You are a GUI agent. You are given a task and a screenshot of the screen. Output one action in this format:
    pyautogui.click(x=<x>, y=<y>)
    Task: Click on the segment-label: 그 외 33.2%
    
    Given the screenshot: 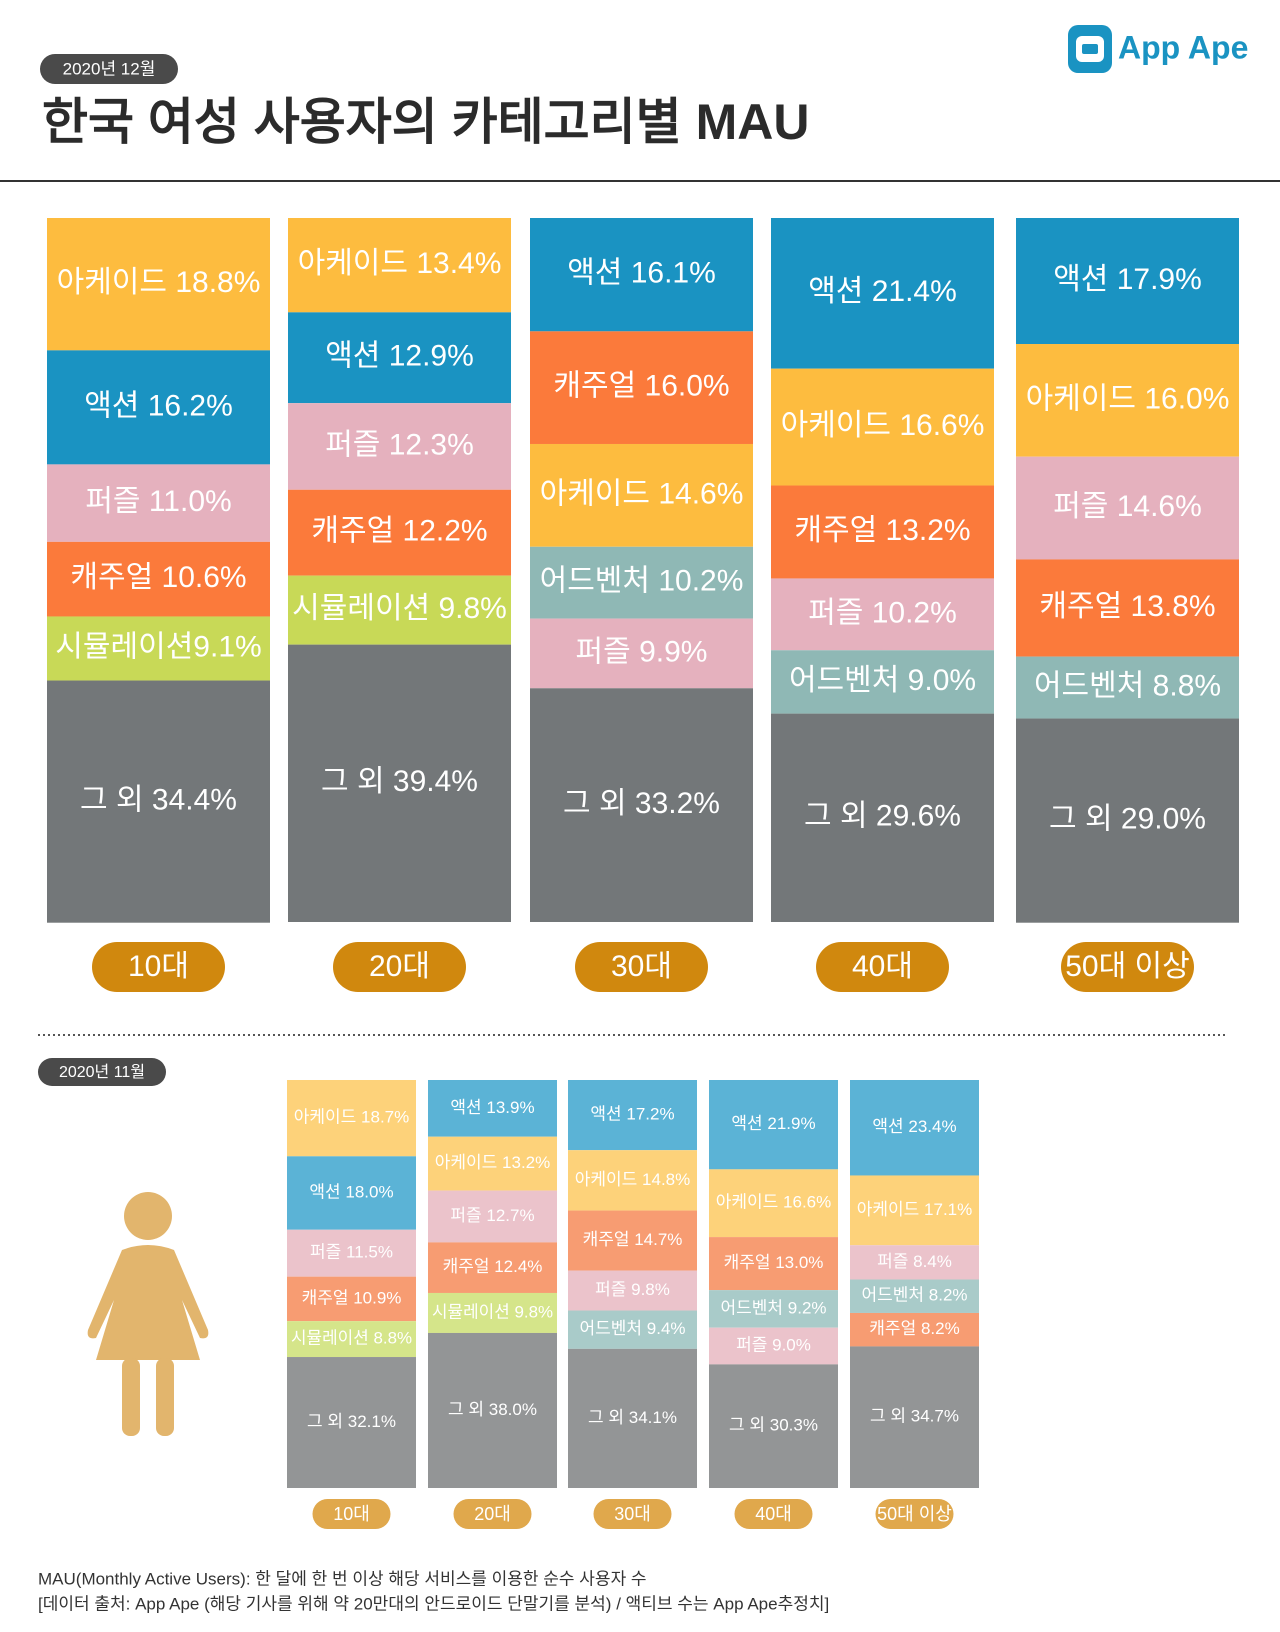 What is the action you would take?
    pyautogui.click(x=641, y=803)
    